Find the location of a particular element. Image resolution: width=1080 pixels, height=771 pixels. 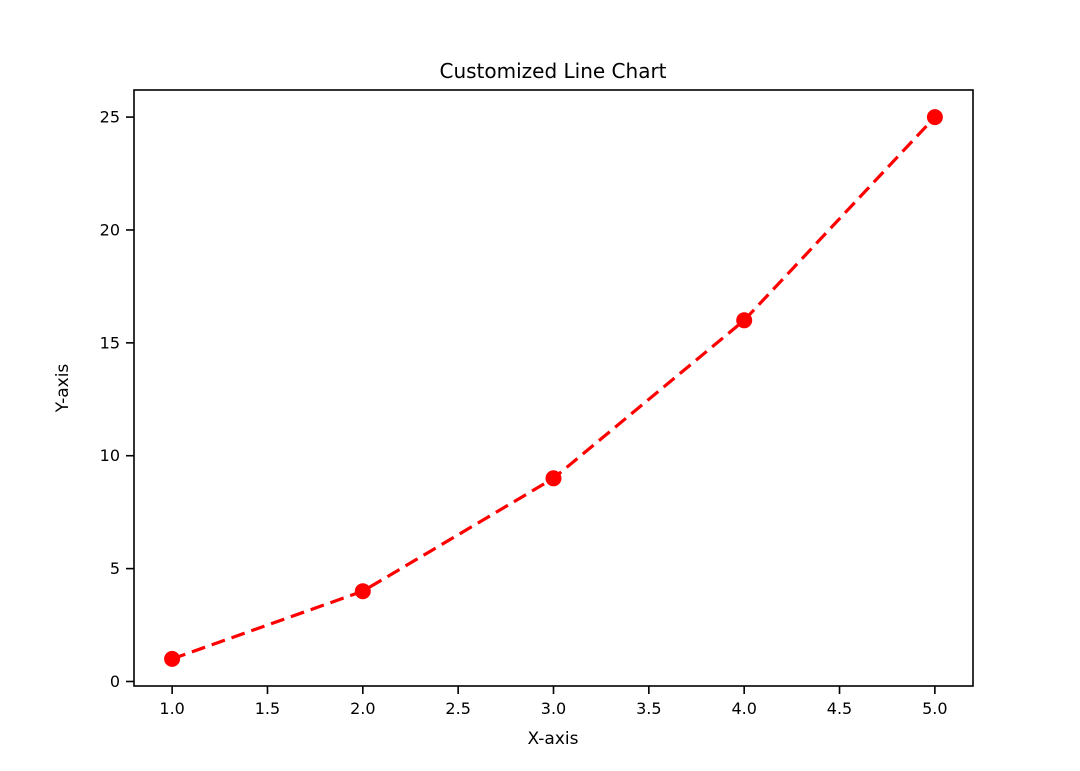

x-tick-label: 3.5 is located at coordinates (648, 708).